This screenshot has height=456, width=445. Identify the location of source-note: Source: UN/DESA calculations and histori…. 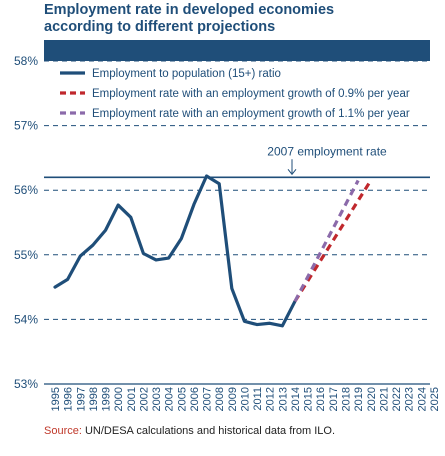
(189, 431).